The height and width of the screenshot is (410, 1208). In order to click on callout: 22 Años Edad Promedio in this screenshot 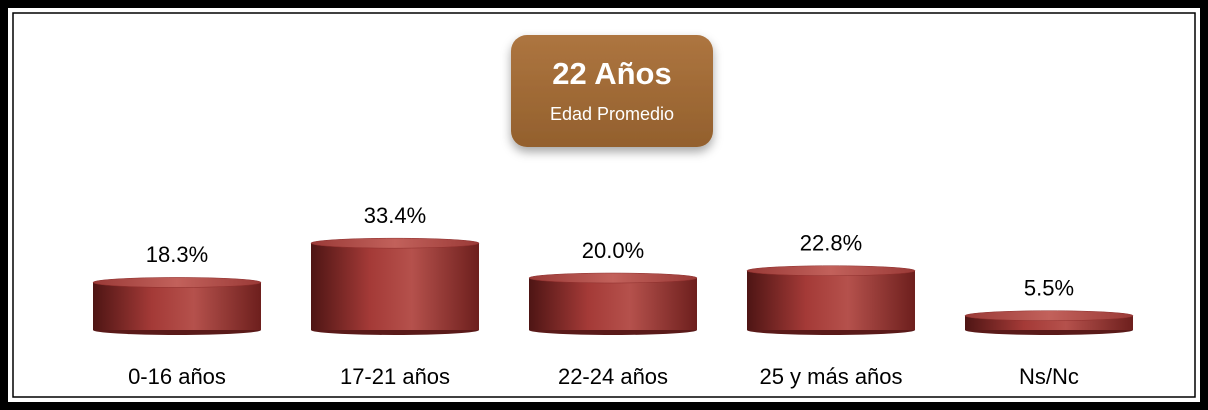, I will do `click(612, 91)`.